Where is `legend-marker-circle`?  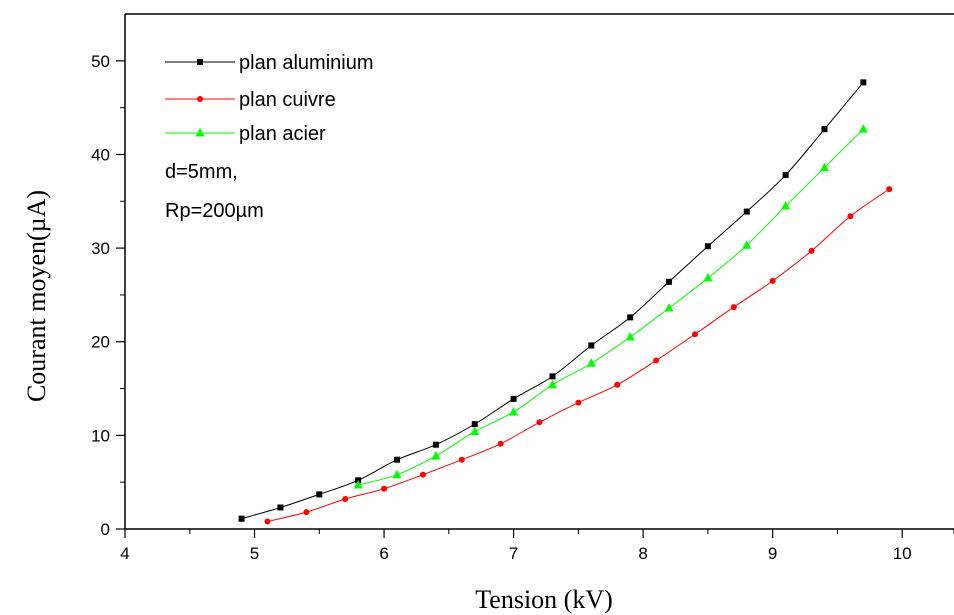
legend-marker-circle is located at coordinates (200, 99).